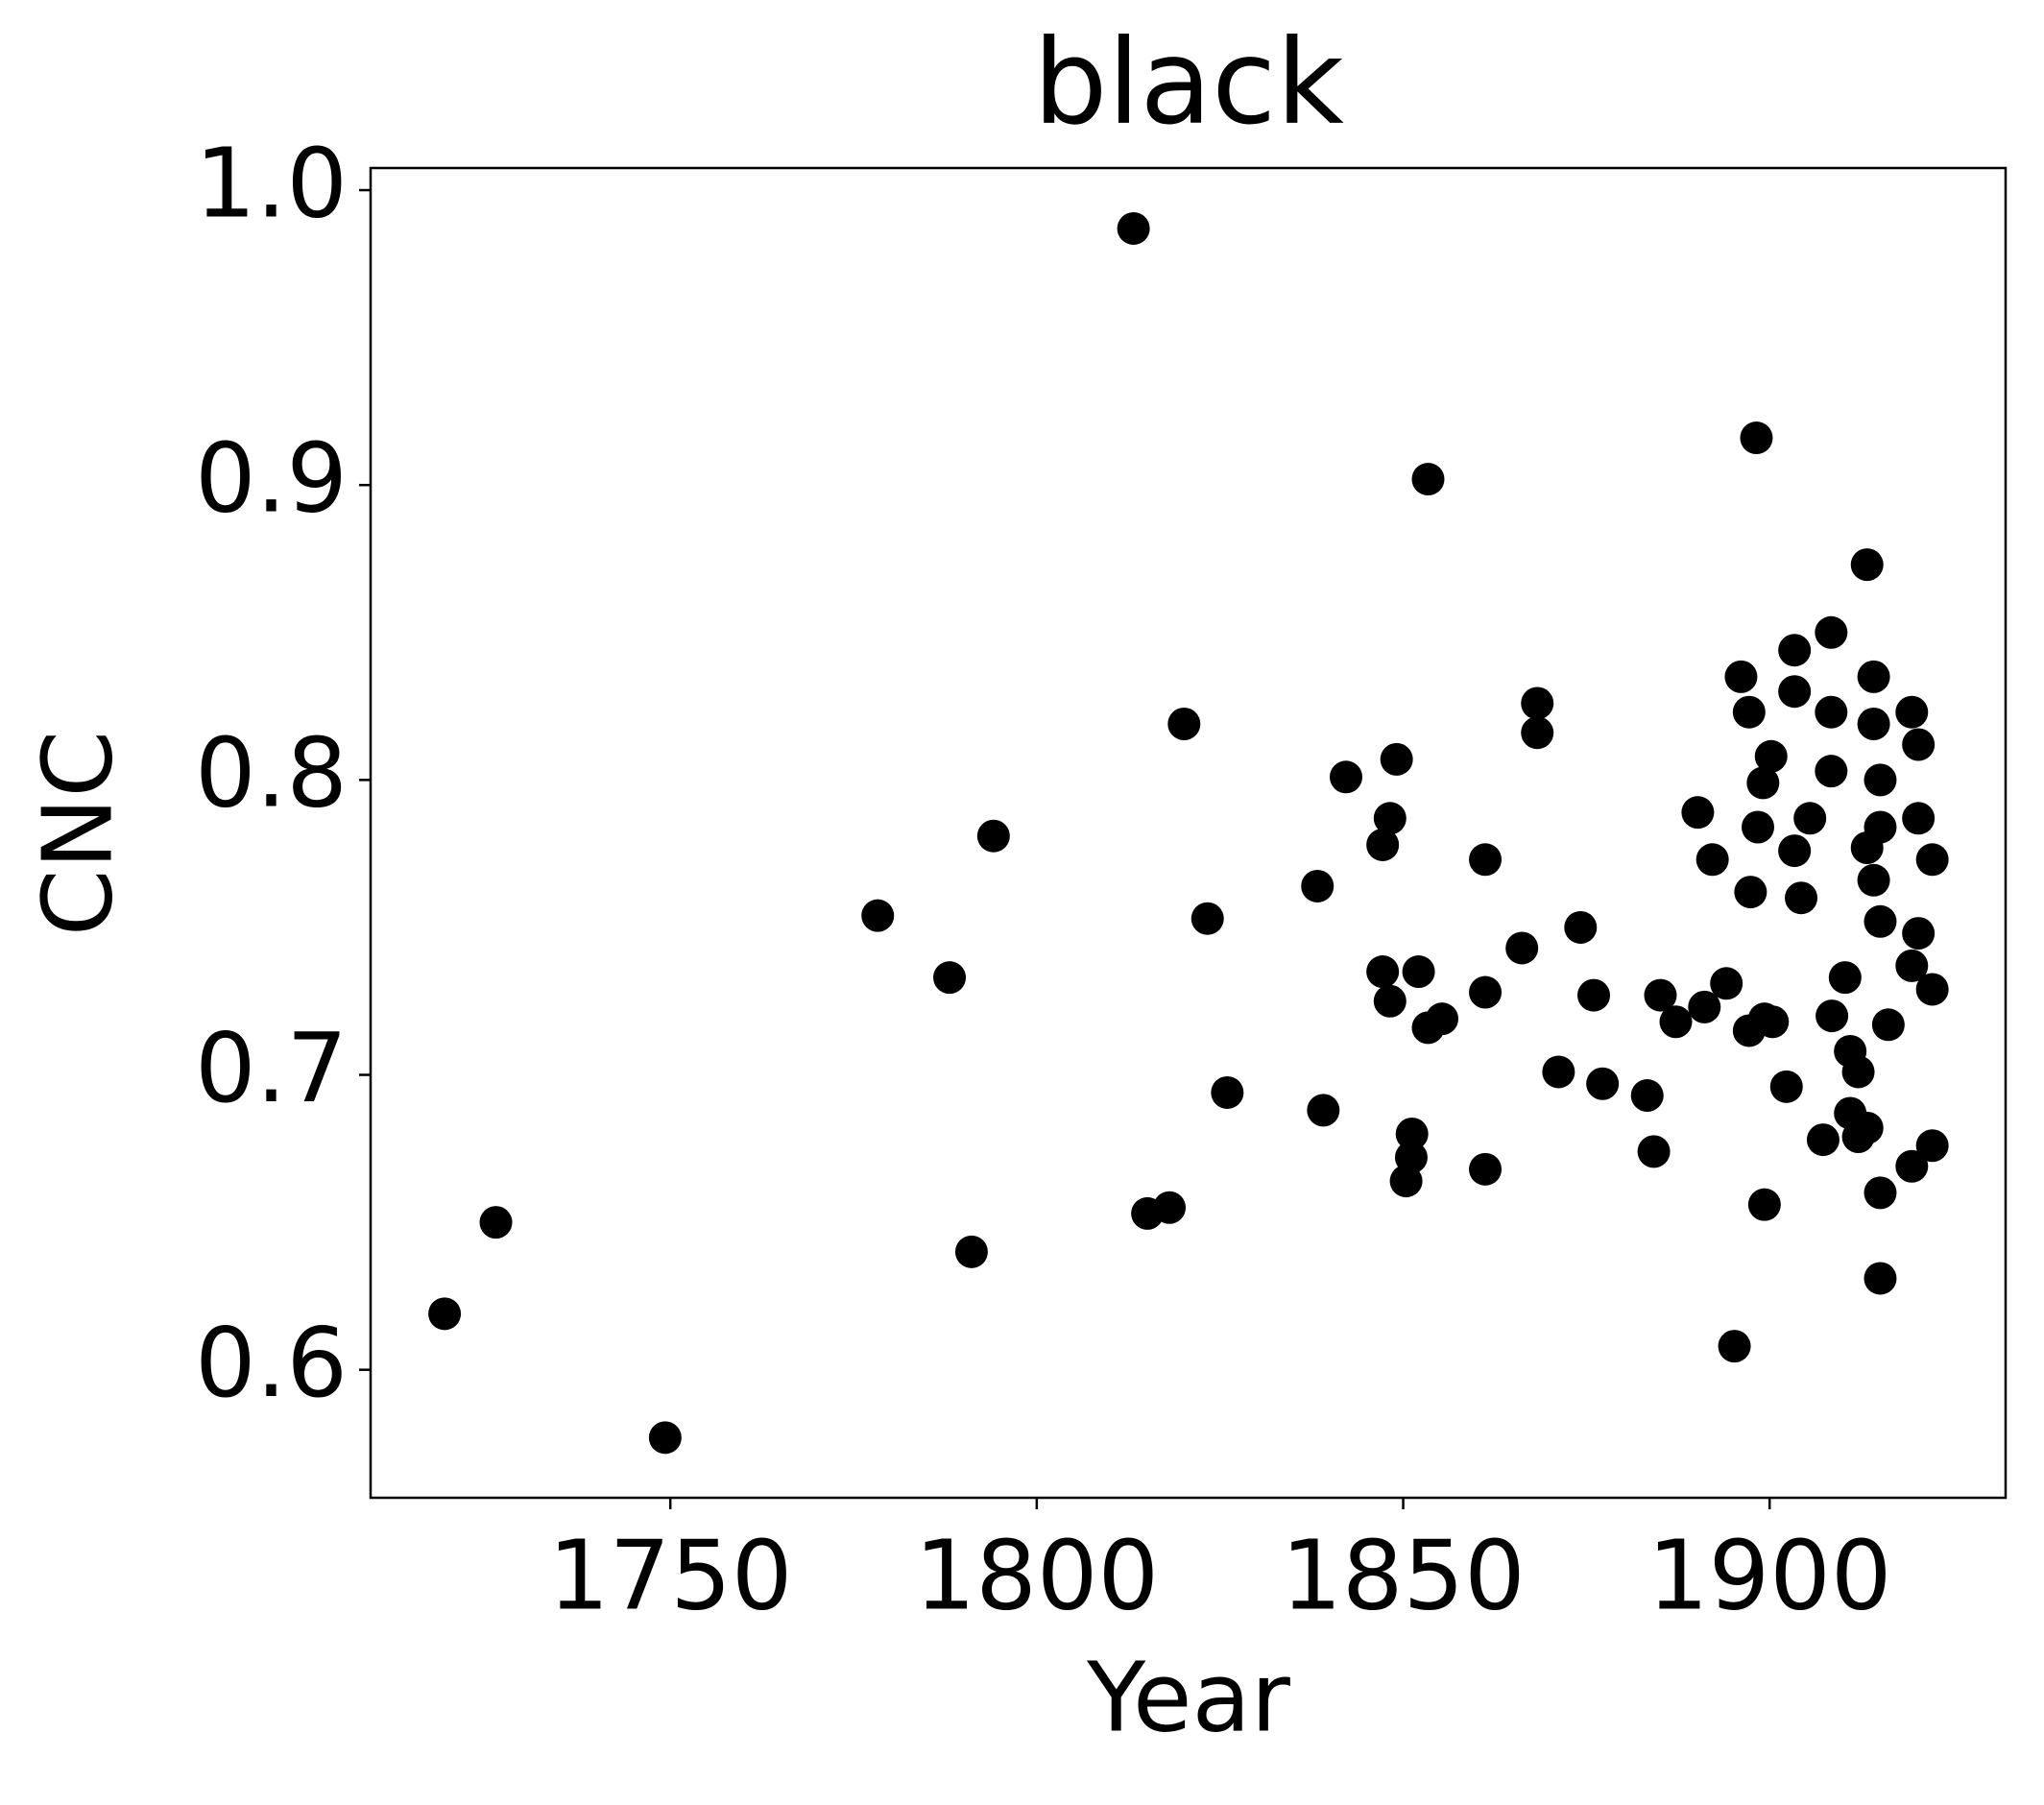  Describe the element at coordinates (1403, 1575) in the screenshot. I see `x-tick-label: 1850` at that location.